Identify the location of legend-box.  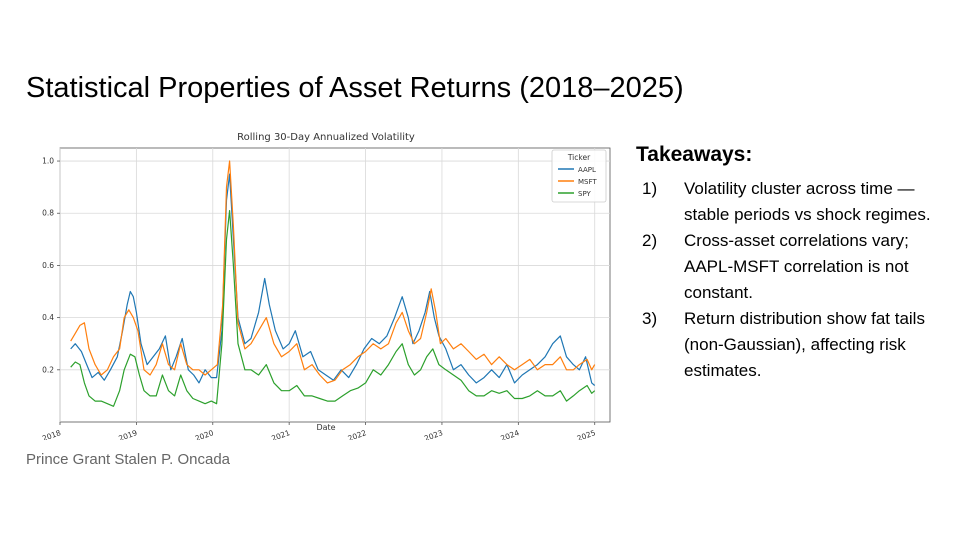
(579, 176).